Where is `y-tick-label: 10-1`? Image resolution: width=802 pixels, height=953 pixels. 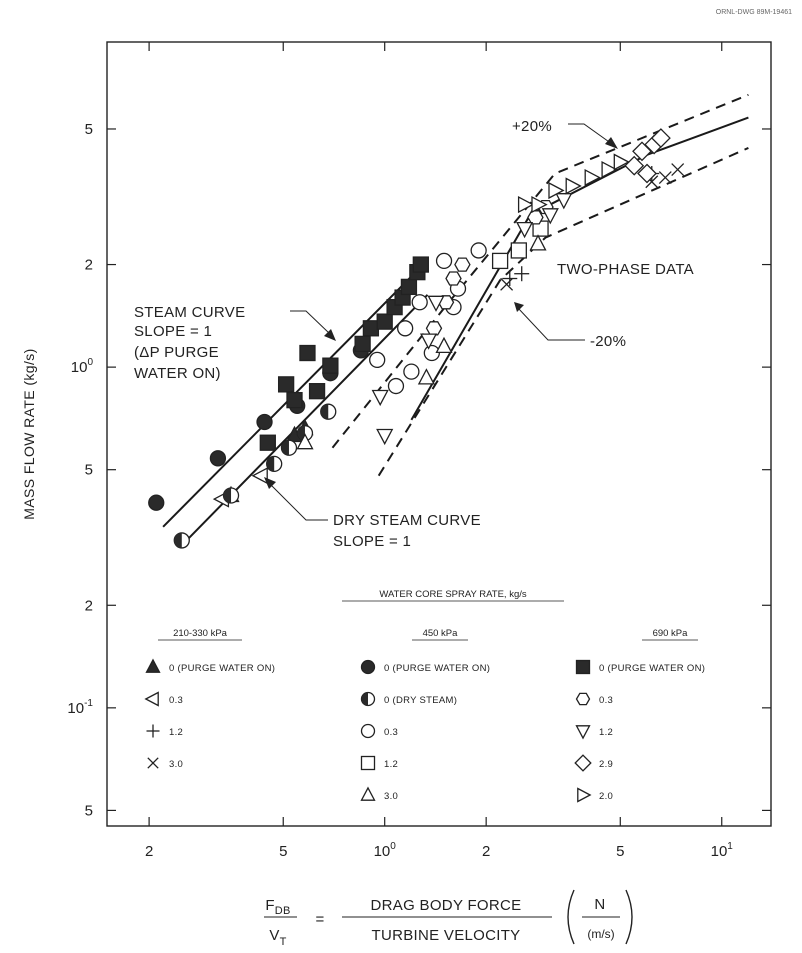 y-tick-label: 10-1 is located at coordinates (80, 707).